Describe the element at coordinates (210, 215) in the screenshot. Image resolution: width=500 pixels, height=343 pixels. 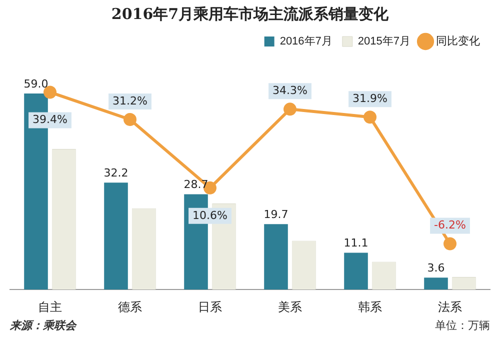
I see `data-label: 10.6%` at that location.